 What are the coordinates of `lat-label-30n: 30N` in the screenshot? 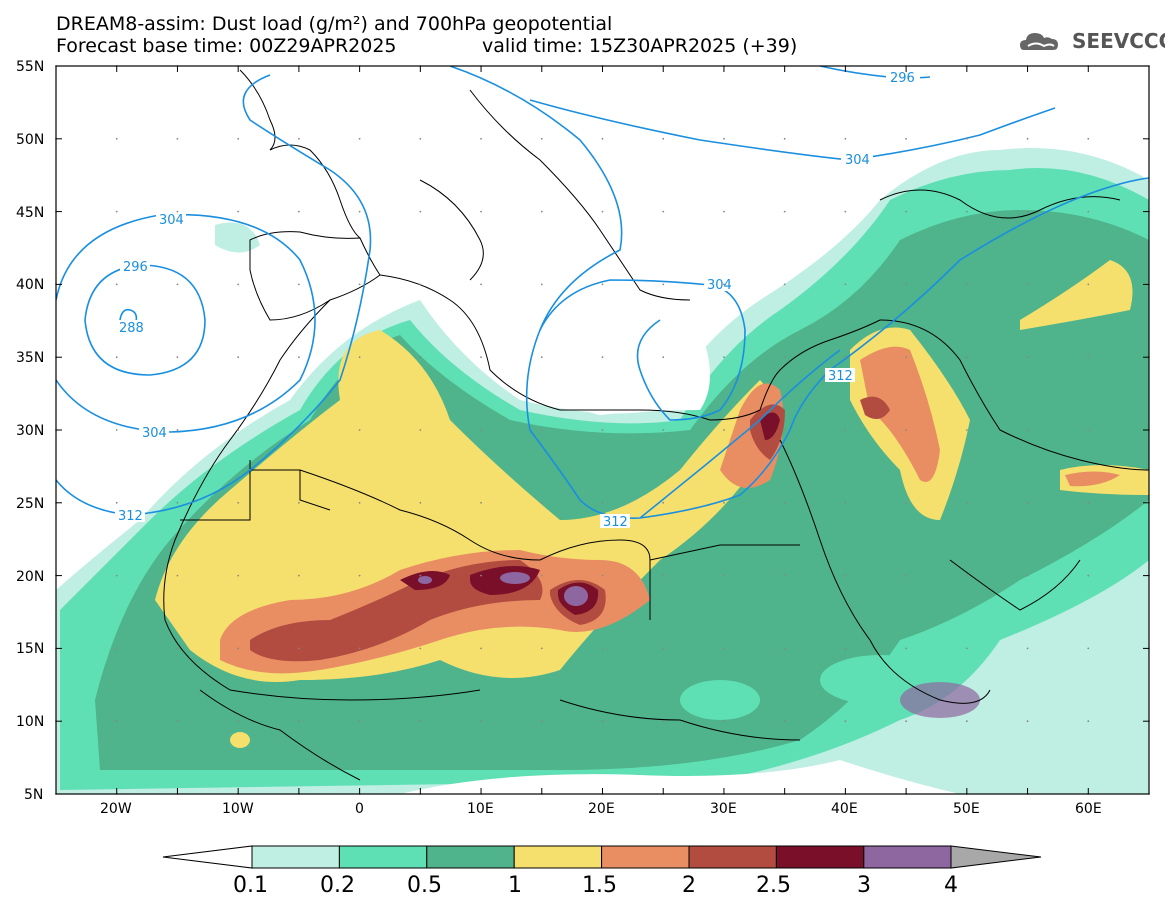 It's located at (30, 431).